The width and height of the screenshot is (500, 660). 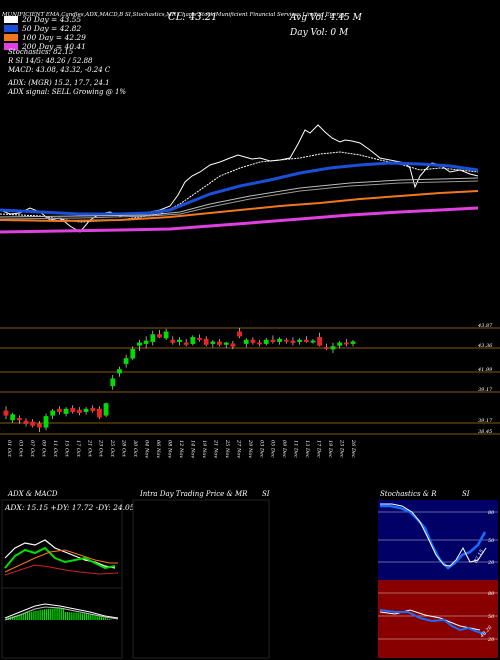 What do you see at coordinates (227, 448) in the screenshot?
I see `date-label: 25 Nov` at bounding box center [227, 448].